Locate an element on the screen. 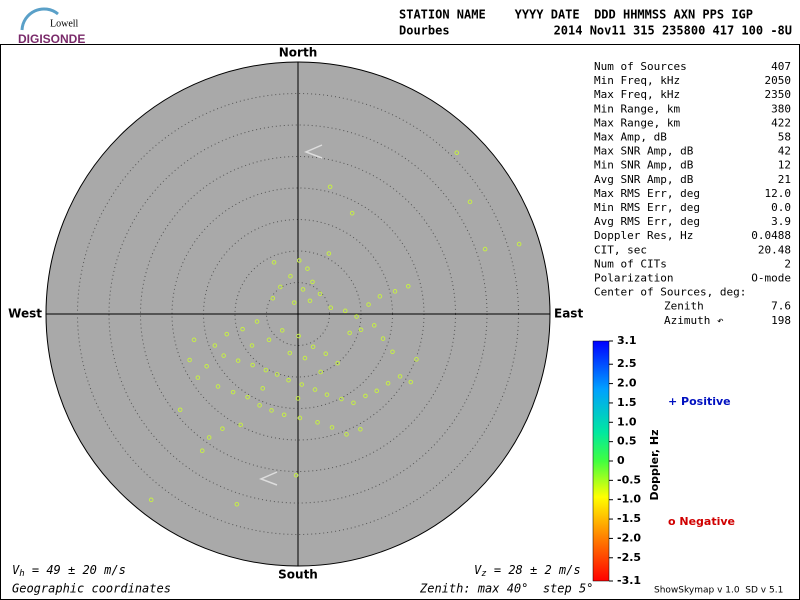  stat-value: 2350 is located at coordinates (778, 94).